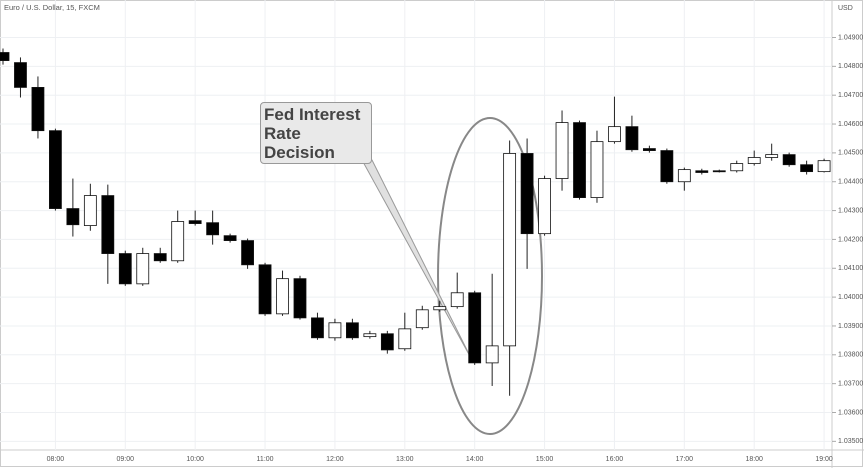 The image size is (864, 468). What do you see at coordinates (850, 239) in the screenshot?
I see `y-tick-label: 1.04200` at bounding box center [850, 239].